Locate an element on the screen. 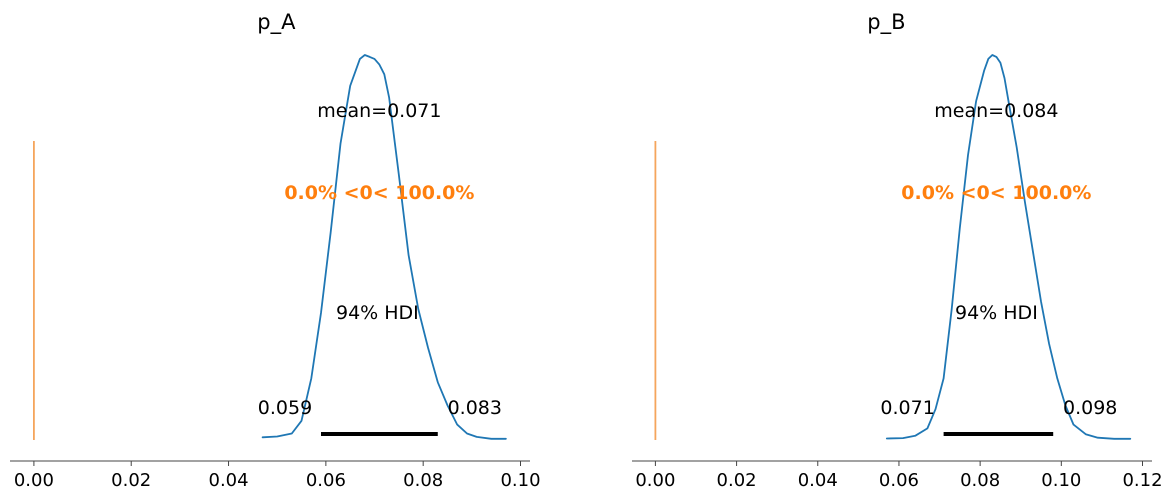 The height and width of the screenshot is (499, 1171). mean-label: mean=0.084 is located at coordinates (996, 111).